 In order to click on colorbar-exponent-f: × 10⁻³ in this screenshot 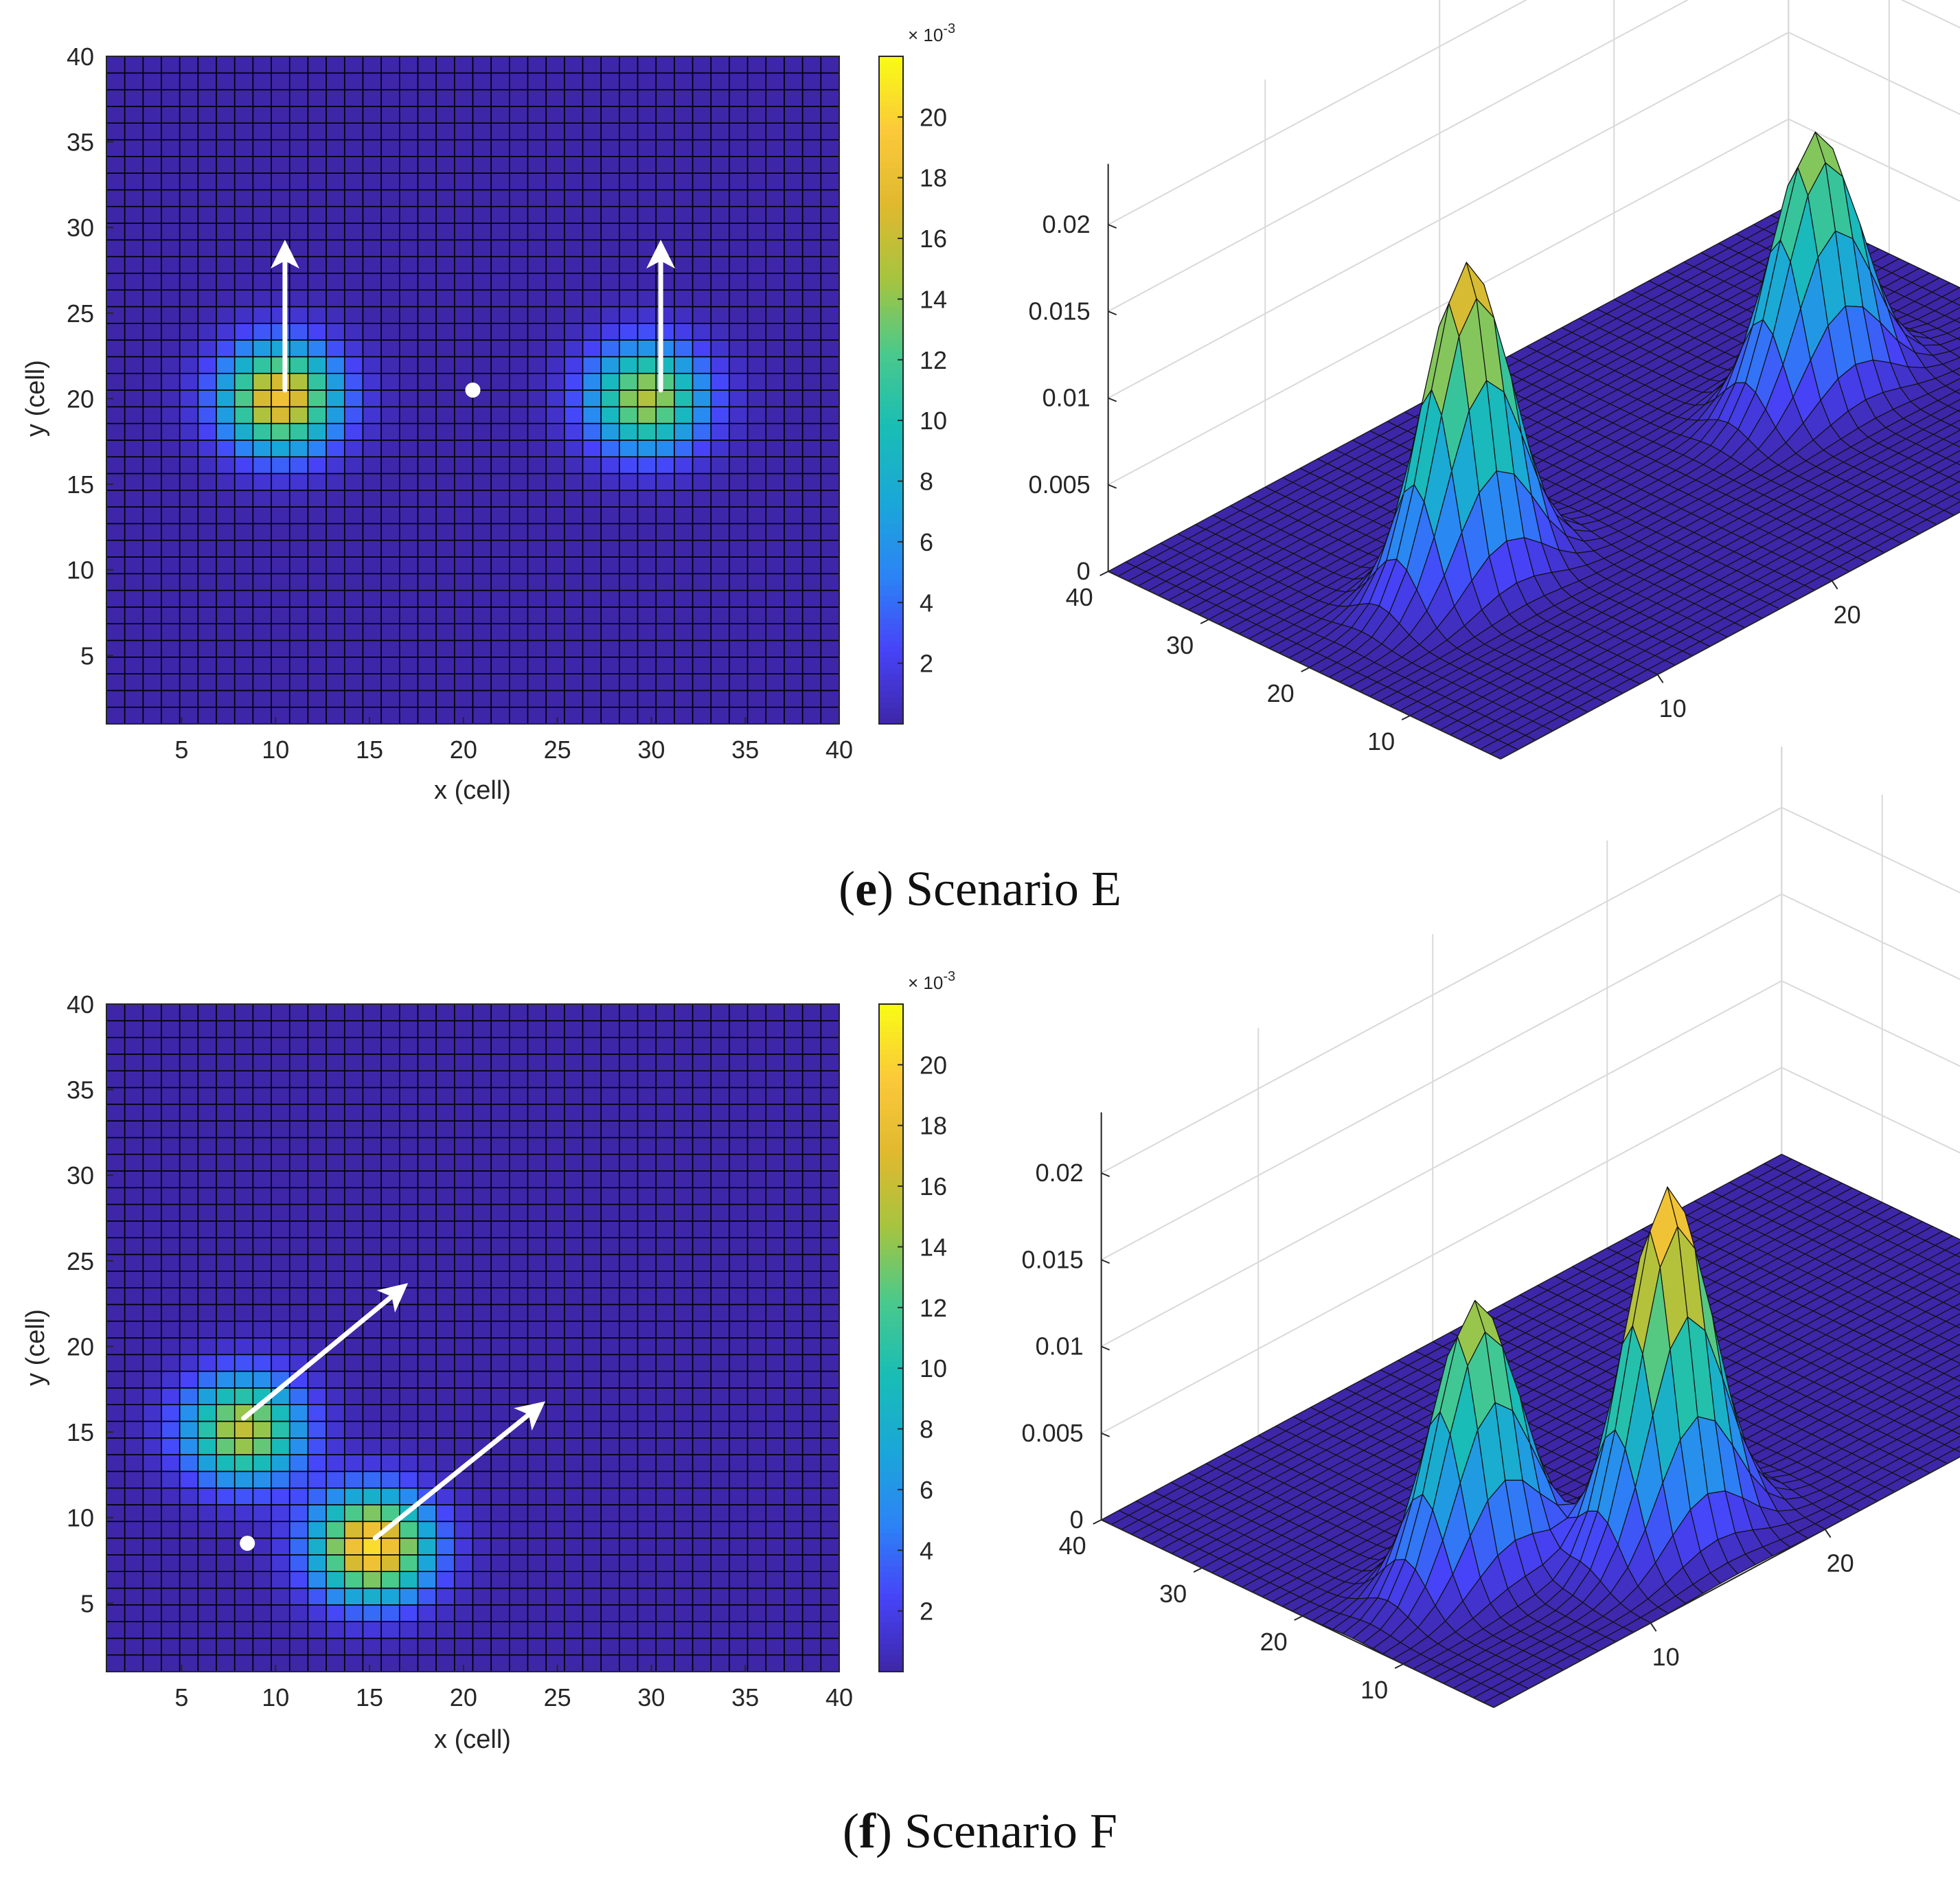, I will do `click(931, 981)`.